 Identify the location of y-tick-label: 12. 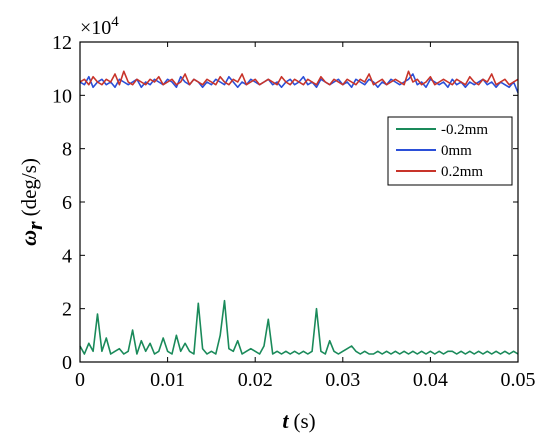
(62, 43).